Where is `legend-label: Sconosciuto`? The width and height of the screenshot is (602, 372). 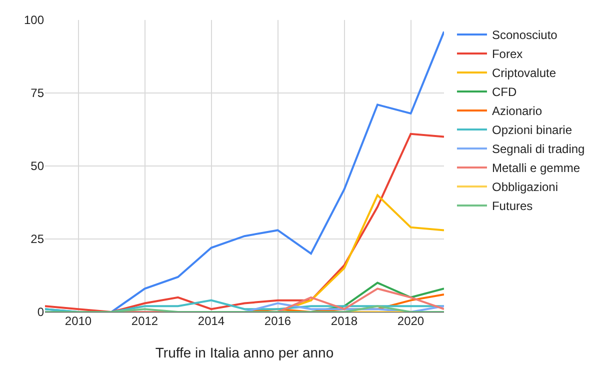 legend-label: Sconosciuto is located at coordinates (525, 35).